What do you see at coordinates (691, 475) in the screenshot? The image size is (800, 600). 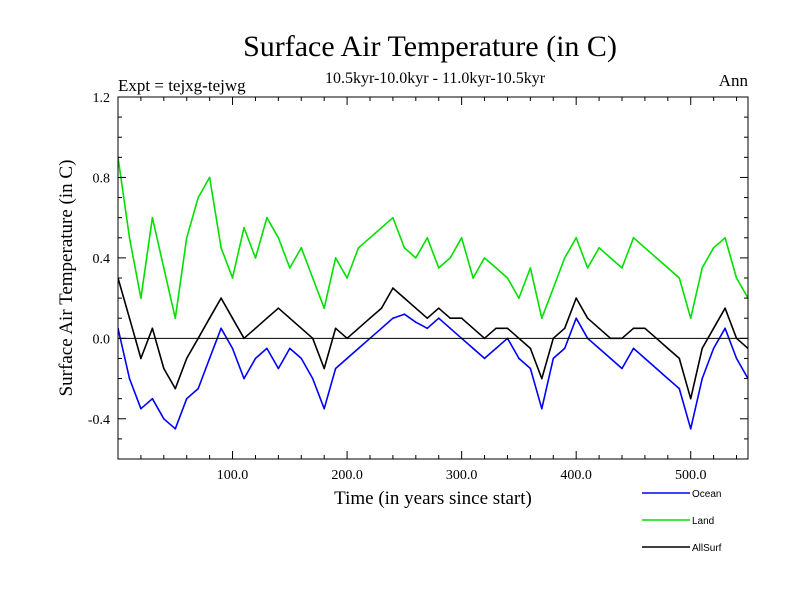 I see `x-tick-label: 500.0` at bounding box center [691, 475].